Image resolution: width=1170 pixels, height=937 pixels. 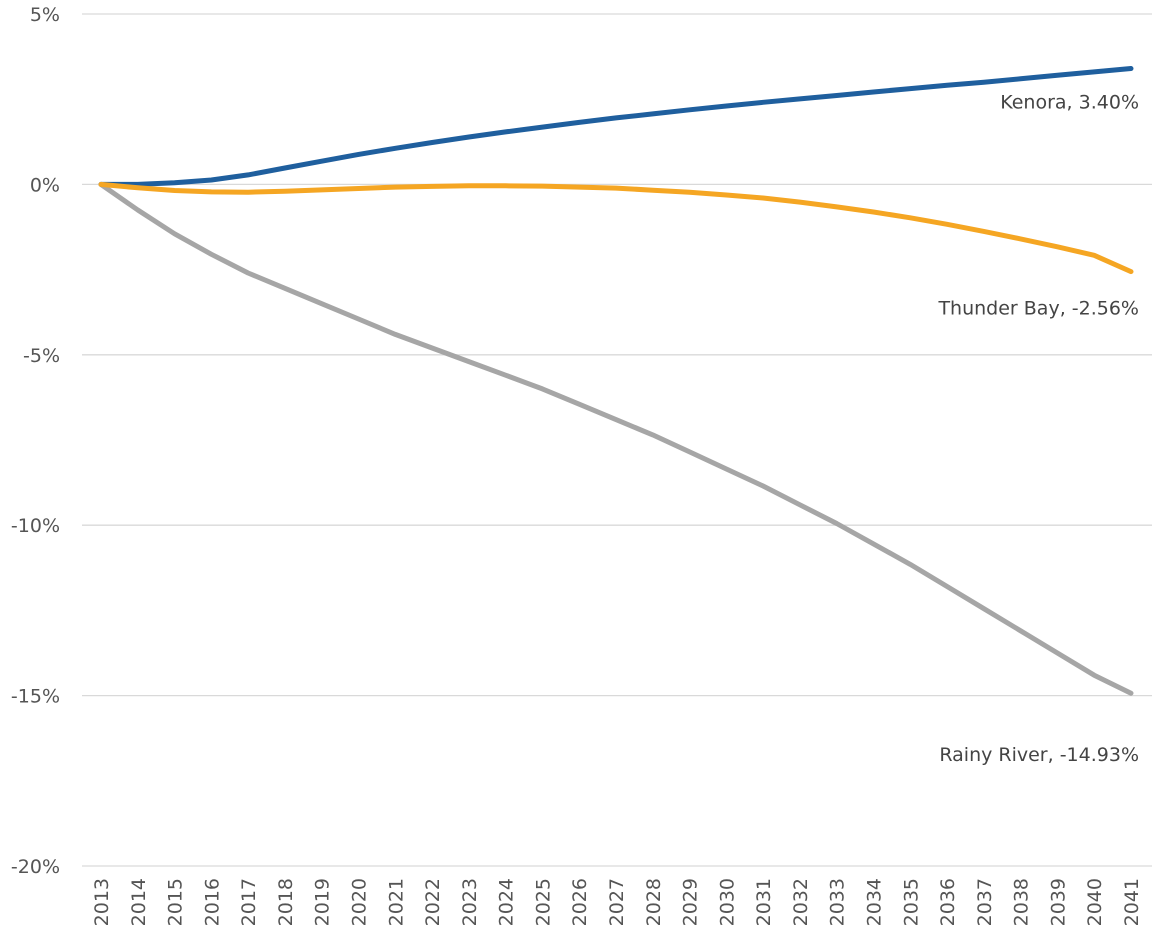 What do you see at coordinates (691, 902) in the screenshot?
I see `x-tick-label: 2029` at bounding box center [691, 902].